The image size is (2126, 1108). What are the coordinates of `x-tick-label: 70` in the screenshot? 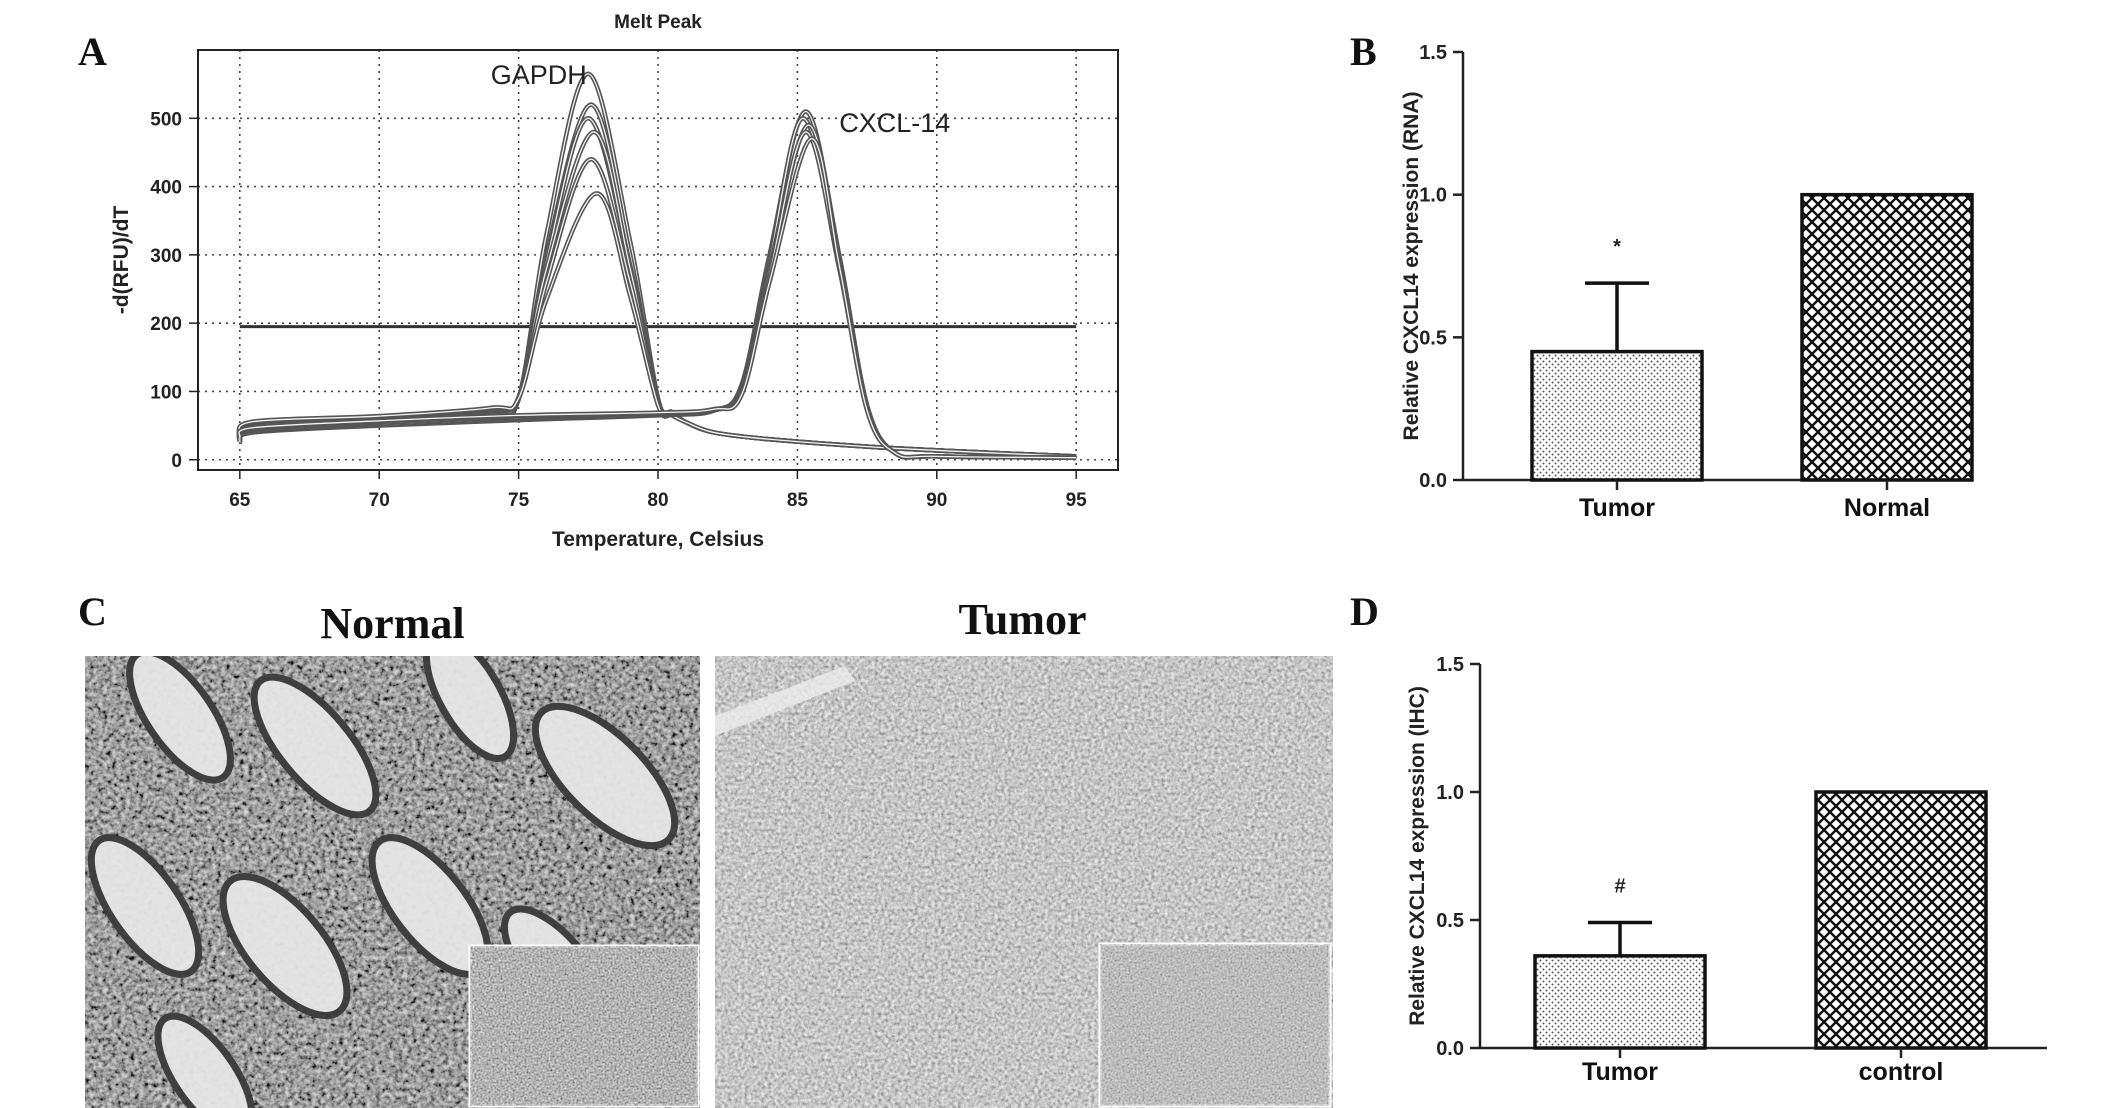 It's located at (379, 500).